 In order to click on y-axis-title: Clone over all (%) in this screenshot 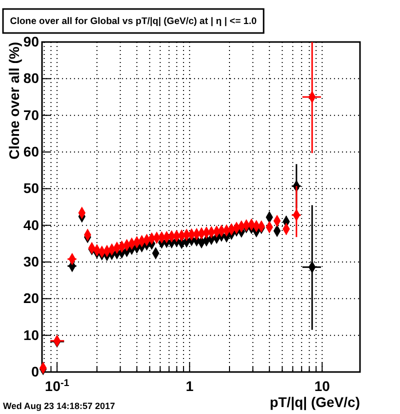, I will do `click(14, 101)`.